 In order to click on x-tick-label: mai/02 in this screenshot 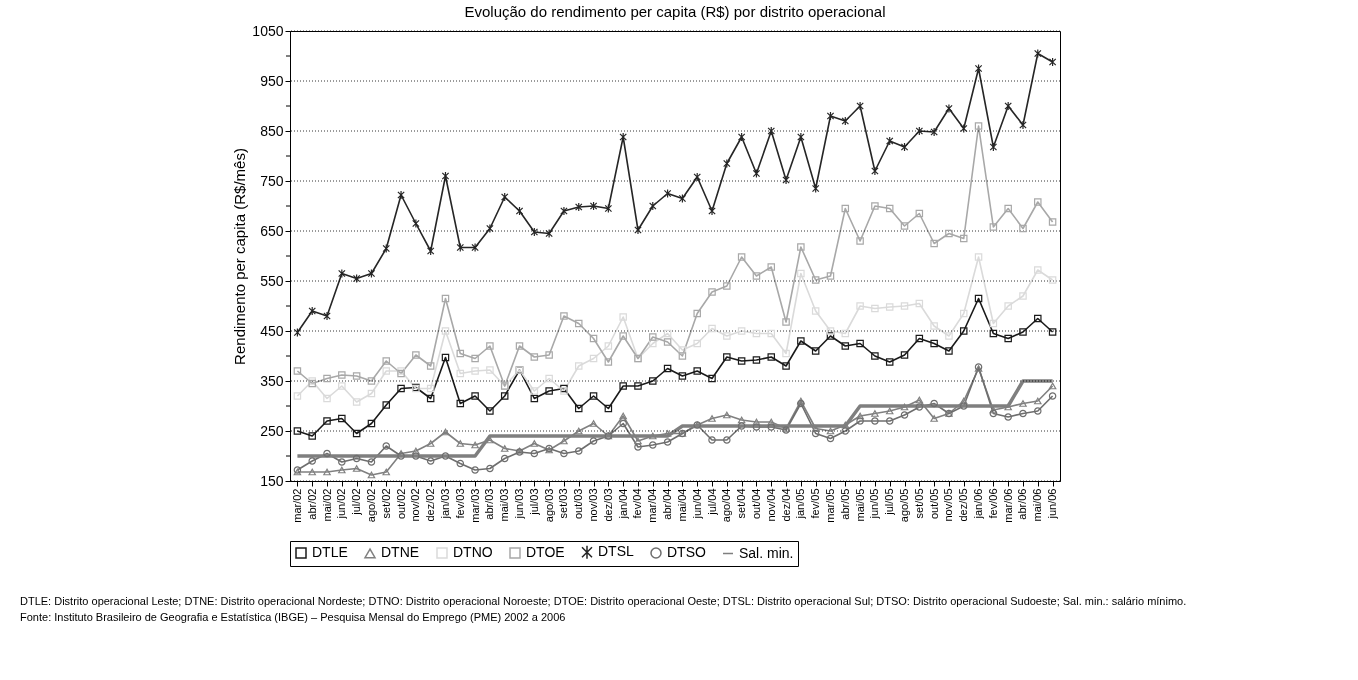, I will do `click(326, 505)`.